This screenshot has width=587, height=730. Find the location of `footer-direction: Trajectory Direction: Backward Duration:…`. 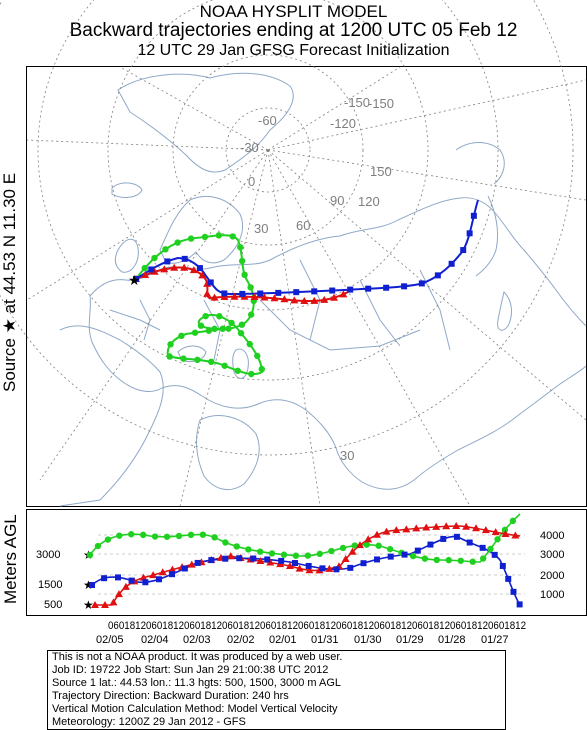

footer-direction: Trajectory Direction: Backward Duration:… is located at coordinates (170, 696).